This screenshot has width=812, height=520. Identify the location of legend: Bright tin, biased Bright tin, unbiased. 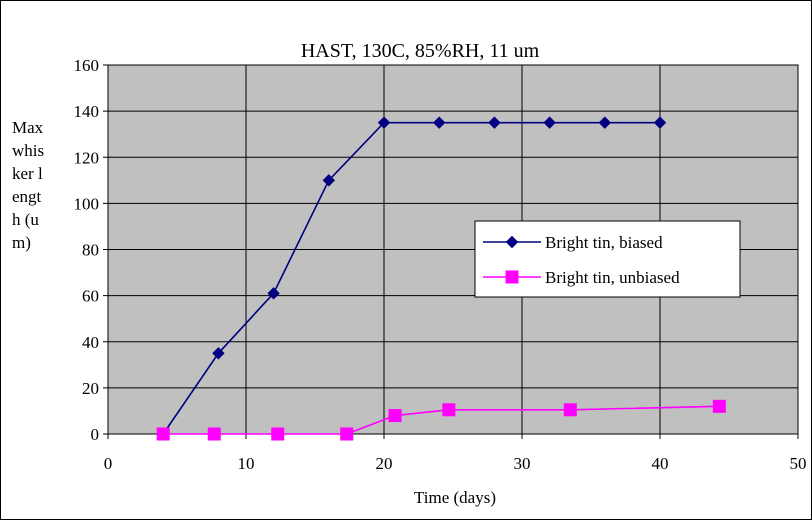
(607, 259).